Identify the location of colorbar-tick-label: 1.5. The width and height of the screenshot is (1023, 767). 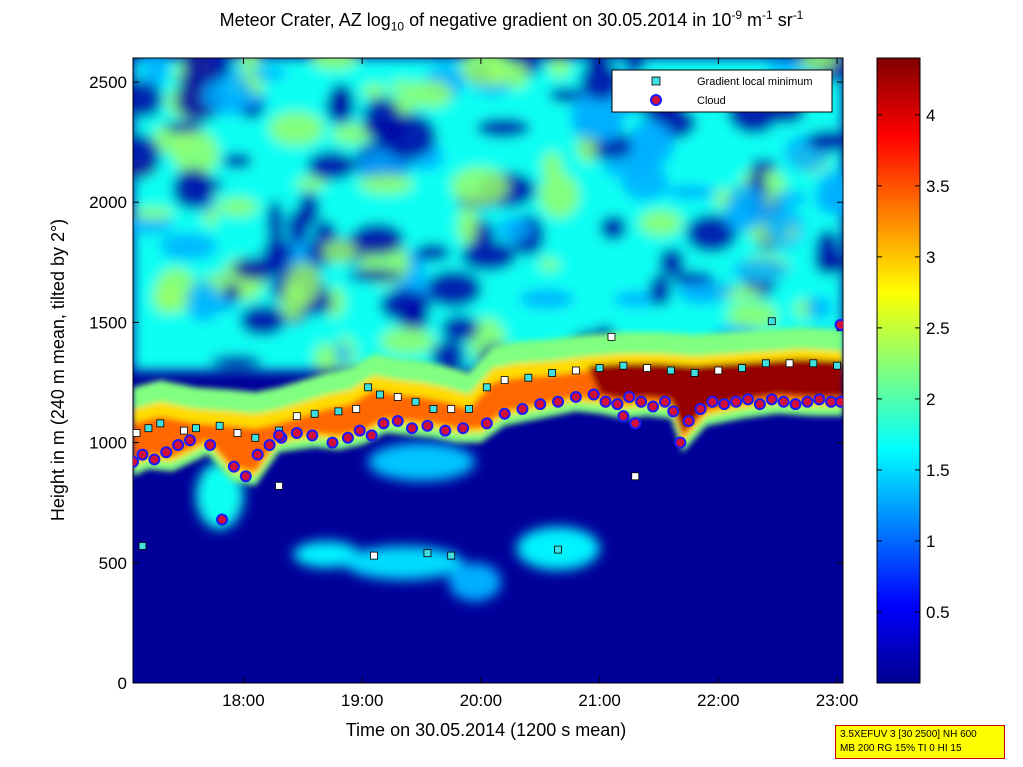
(938, 470).